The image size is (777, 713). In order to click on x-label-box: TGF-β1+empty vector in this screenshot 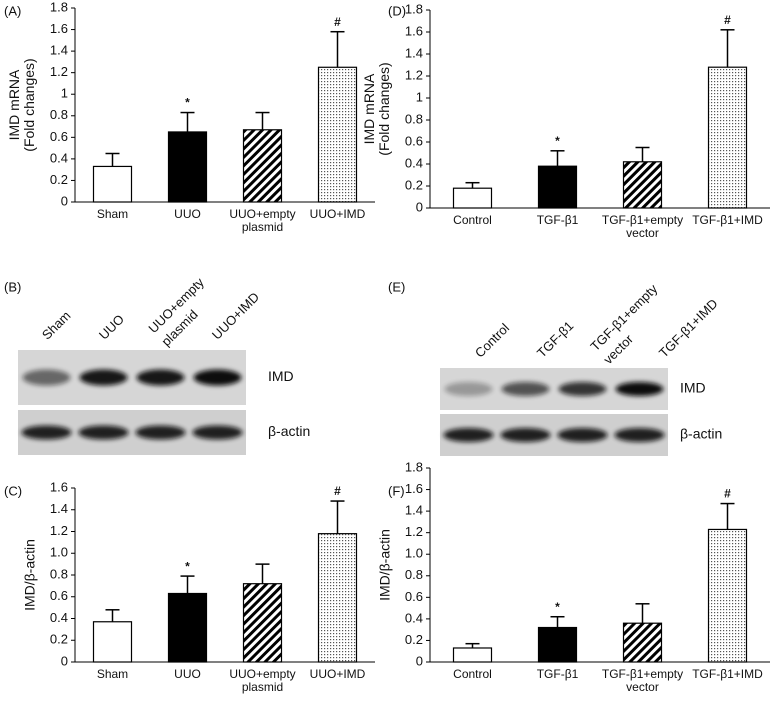, I will do `click(642, 227)`.